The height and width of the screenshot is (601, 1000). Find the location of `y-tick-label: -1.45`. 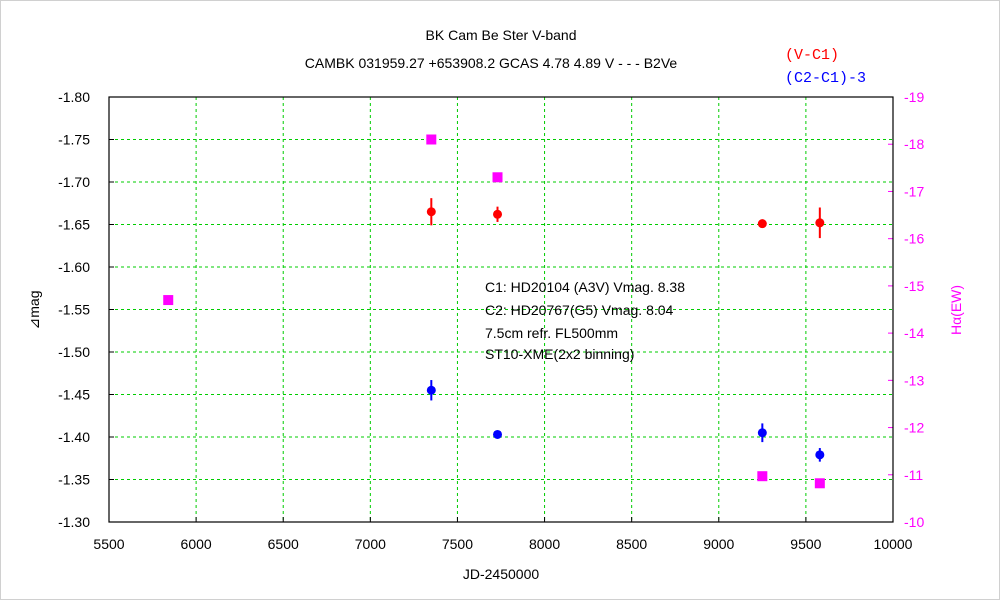

y-tick-label: -1.45 is located at coordinates (74, 395).